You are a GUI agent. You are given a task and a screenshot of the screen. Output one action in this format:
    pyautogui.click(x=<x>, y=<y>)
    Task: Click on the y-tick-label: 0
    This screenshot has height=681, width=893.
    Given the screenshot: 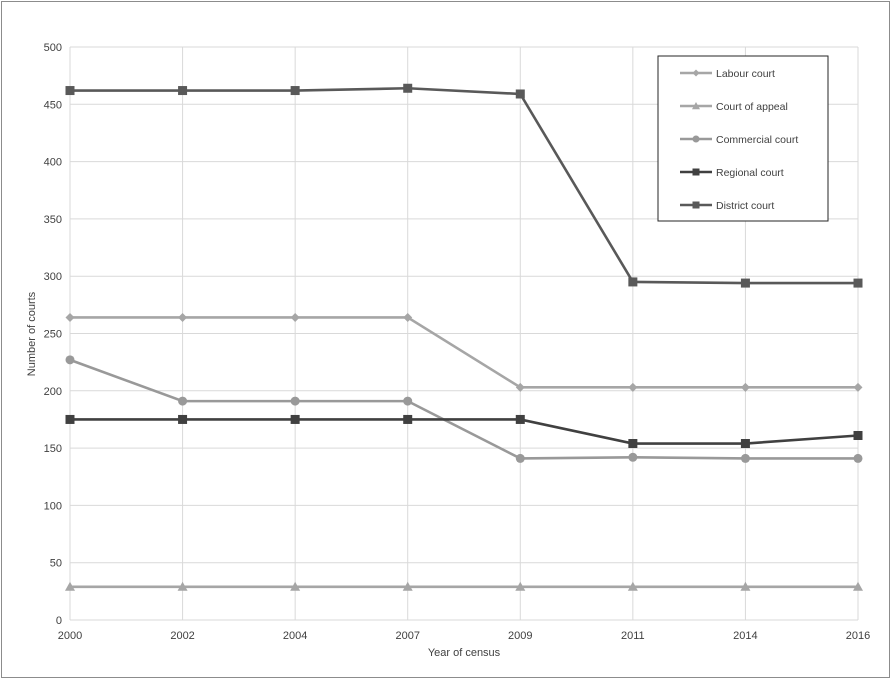 What is the action you would take?
    pyautogui.click(x=59, y=621)
    